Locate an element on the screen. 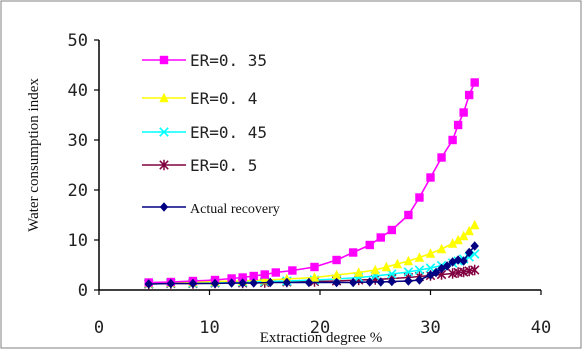  legend-item-actual-recovery: Actual recovery is located at coordinates (211, 209).